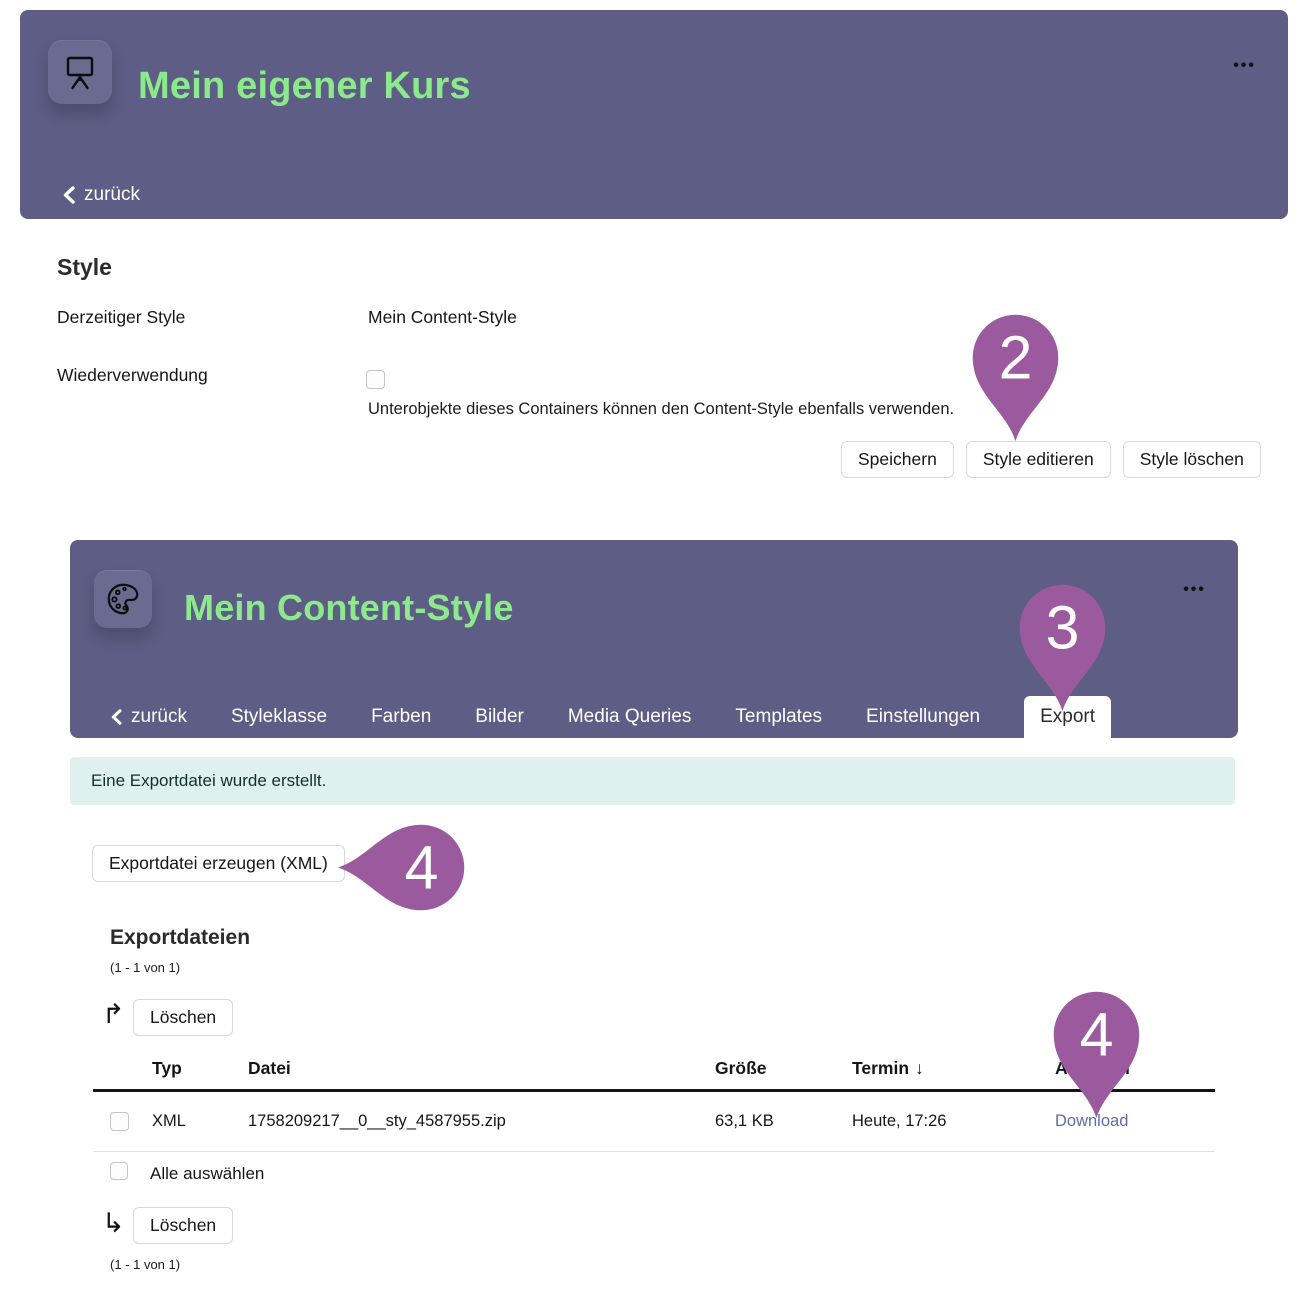 The image size is (1300, 1300). Describe the element at coordinates (84, 267) in the screenshot. I see `style-section-heading: Style` at that location.